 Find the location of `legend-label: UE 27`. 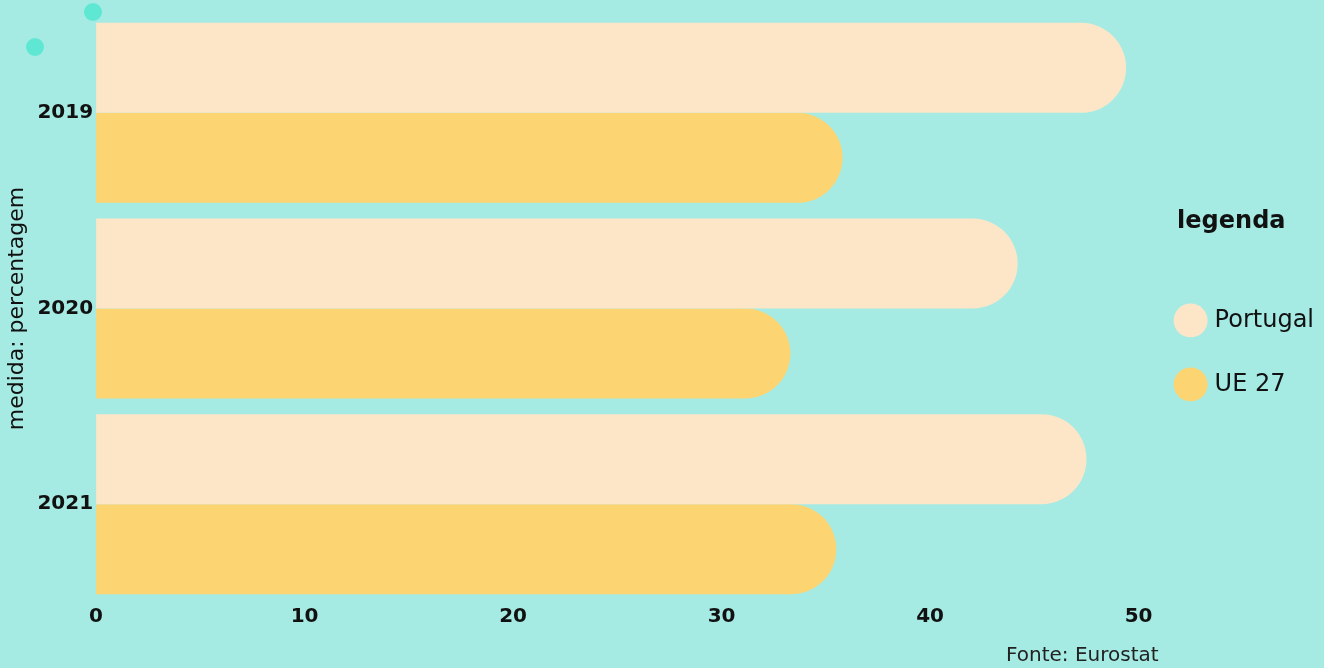

legend-label: UE 27 is located at coordinates (1250, 382).